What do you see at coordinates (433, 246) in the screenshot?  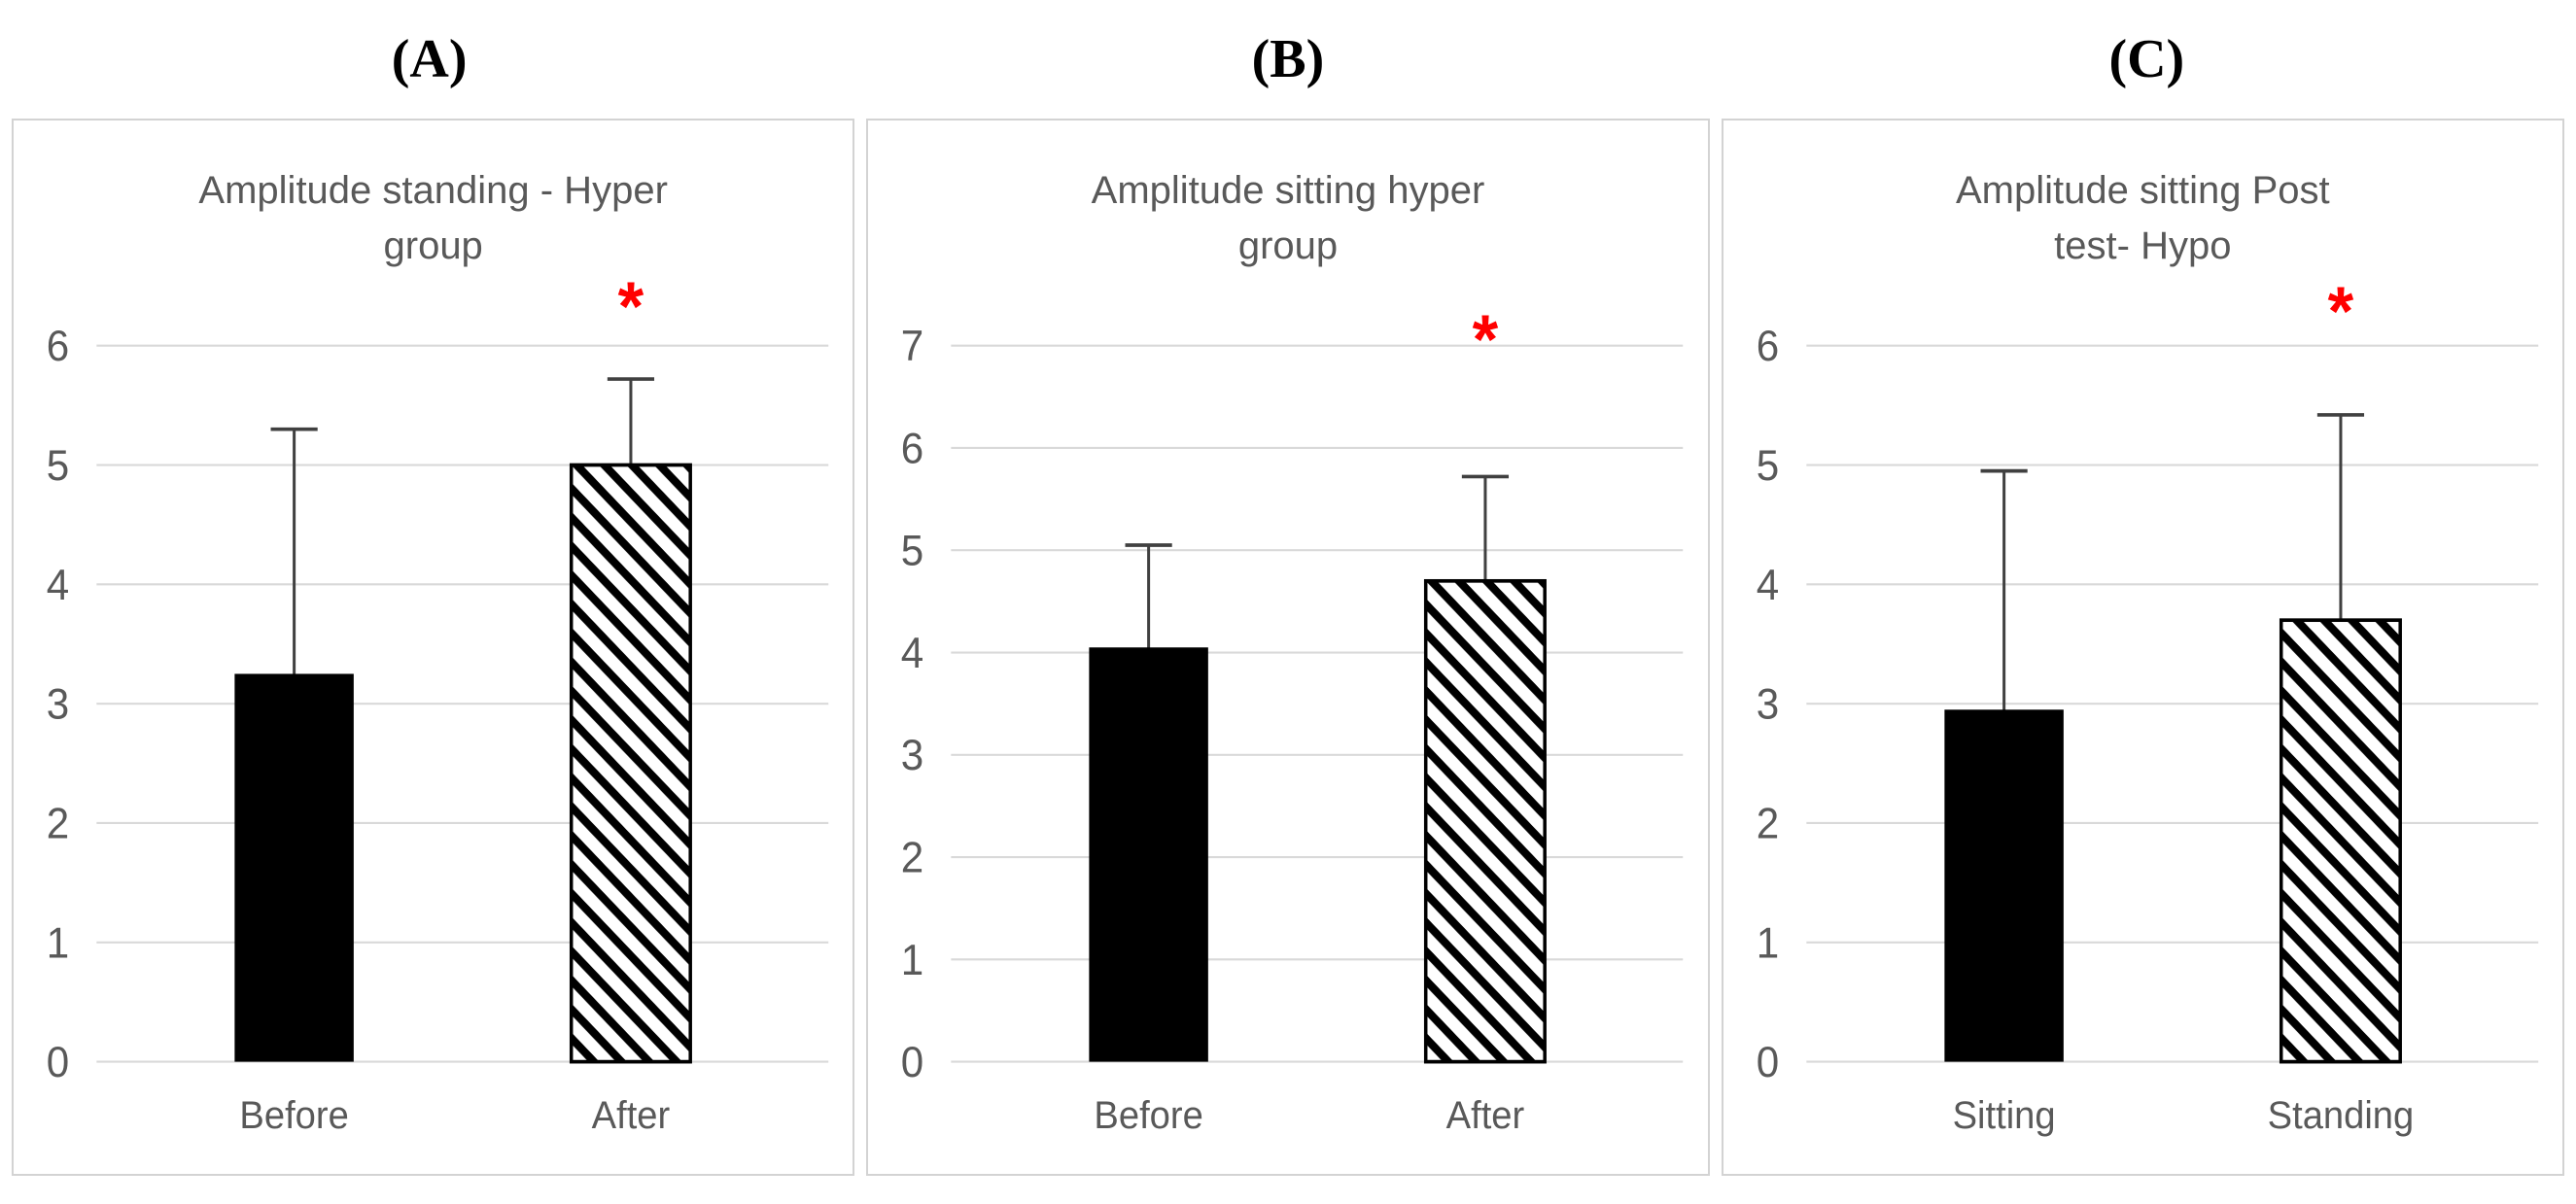 I see `chart-title-a-line2: group` at bounding box center [433, 246].